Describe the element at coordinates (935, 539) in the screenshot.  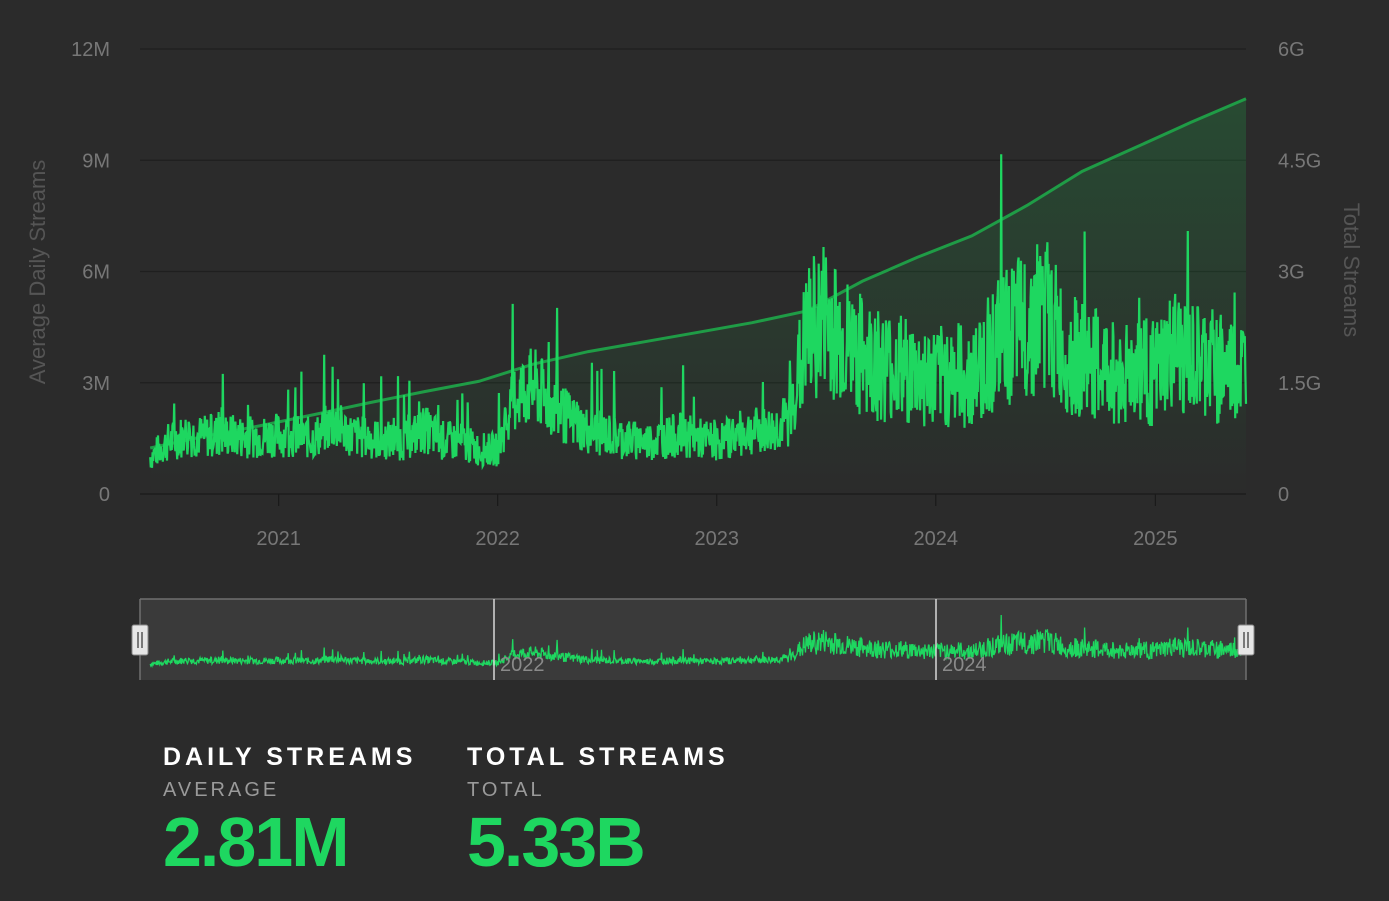
I see `x-tick-label: 2024` at that location.